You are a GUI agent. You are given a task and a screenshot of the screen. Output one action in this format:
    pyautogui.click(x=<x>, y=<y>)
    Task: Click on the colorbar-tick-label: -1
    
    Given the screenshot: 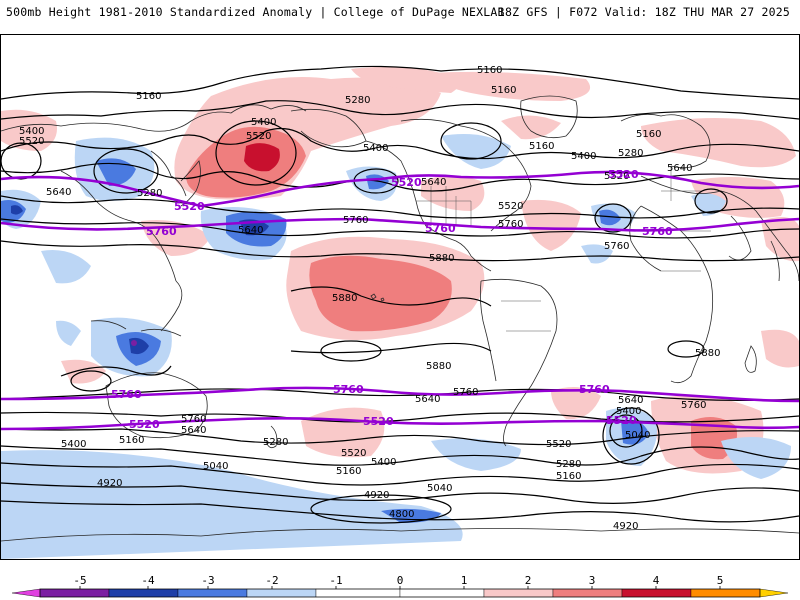 What is the action you would take?
    pyautogui.click(x=335, y=580)
    